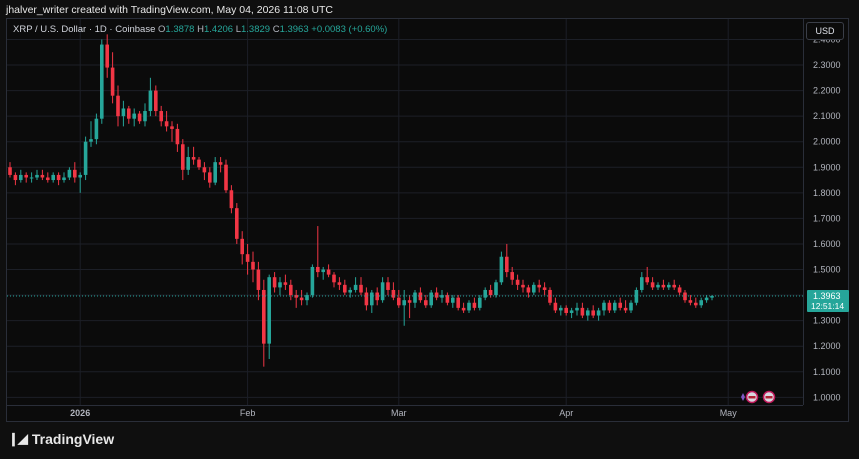 Image resolution: width=859 pixels, height=459 pixels. I want to click on close-value: 1.3963, so click(294, 29).